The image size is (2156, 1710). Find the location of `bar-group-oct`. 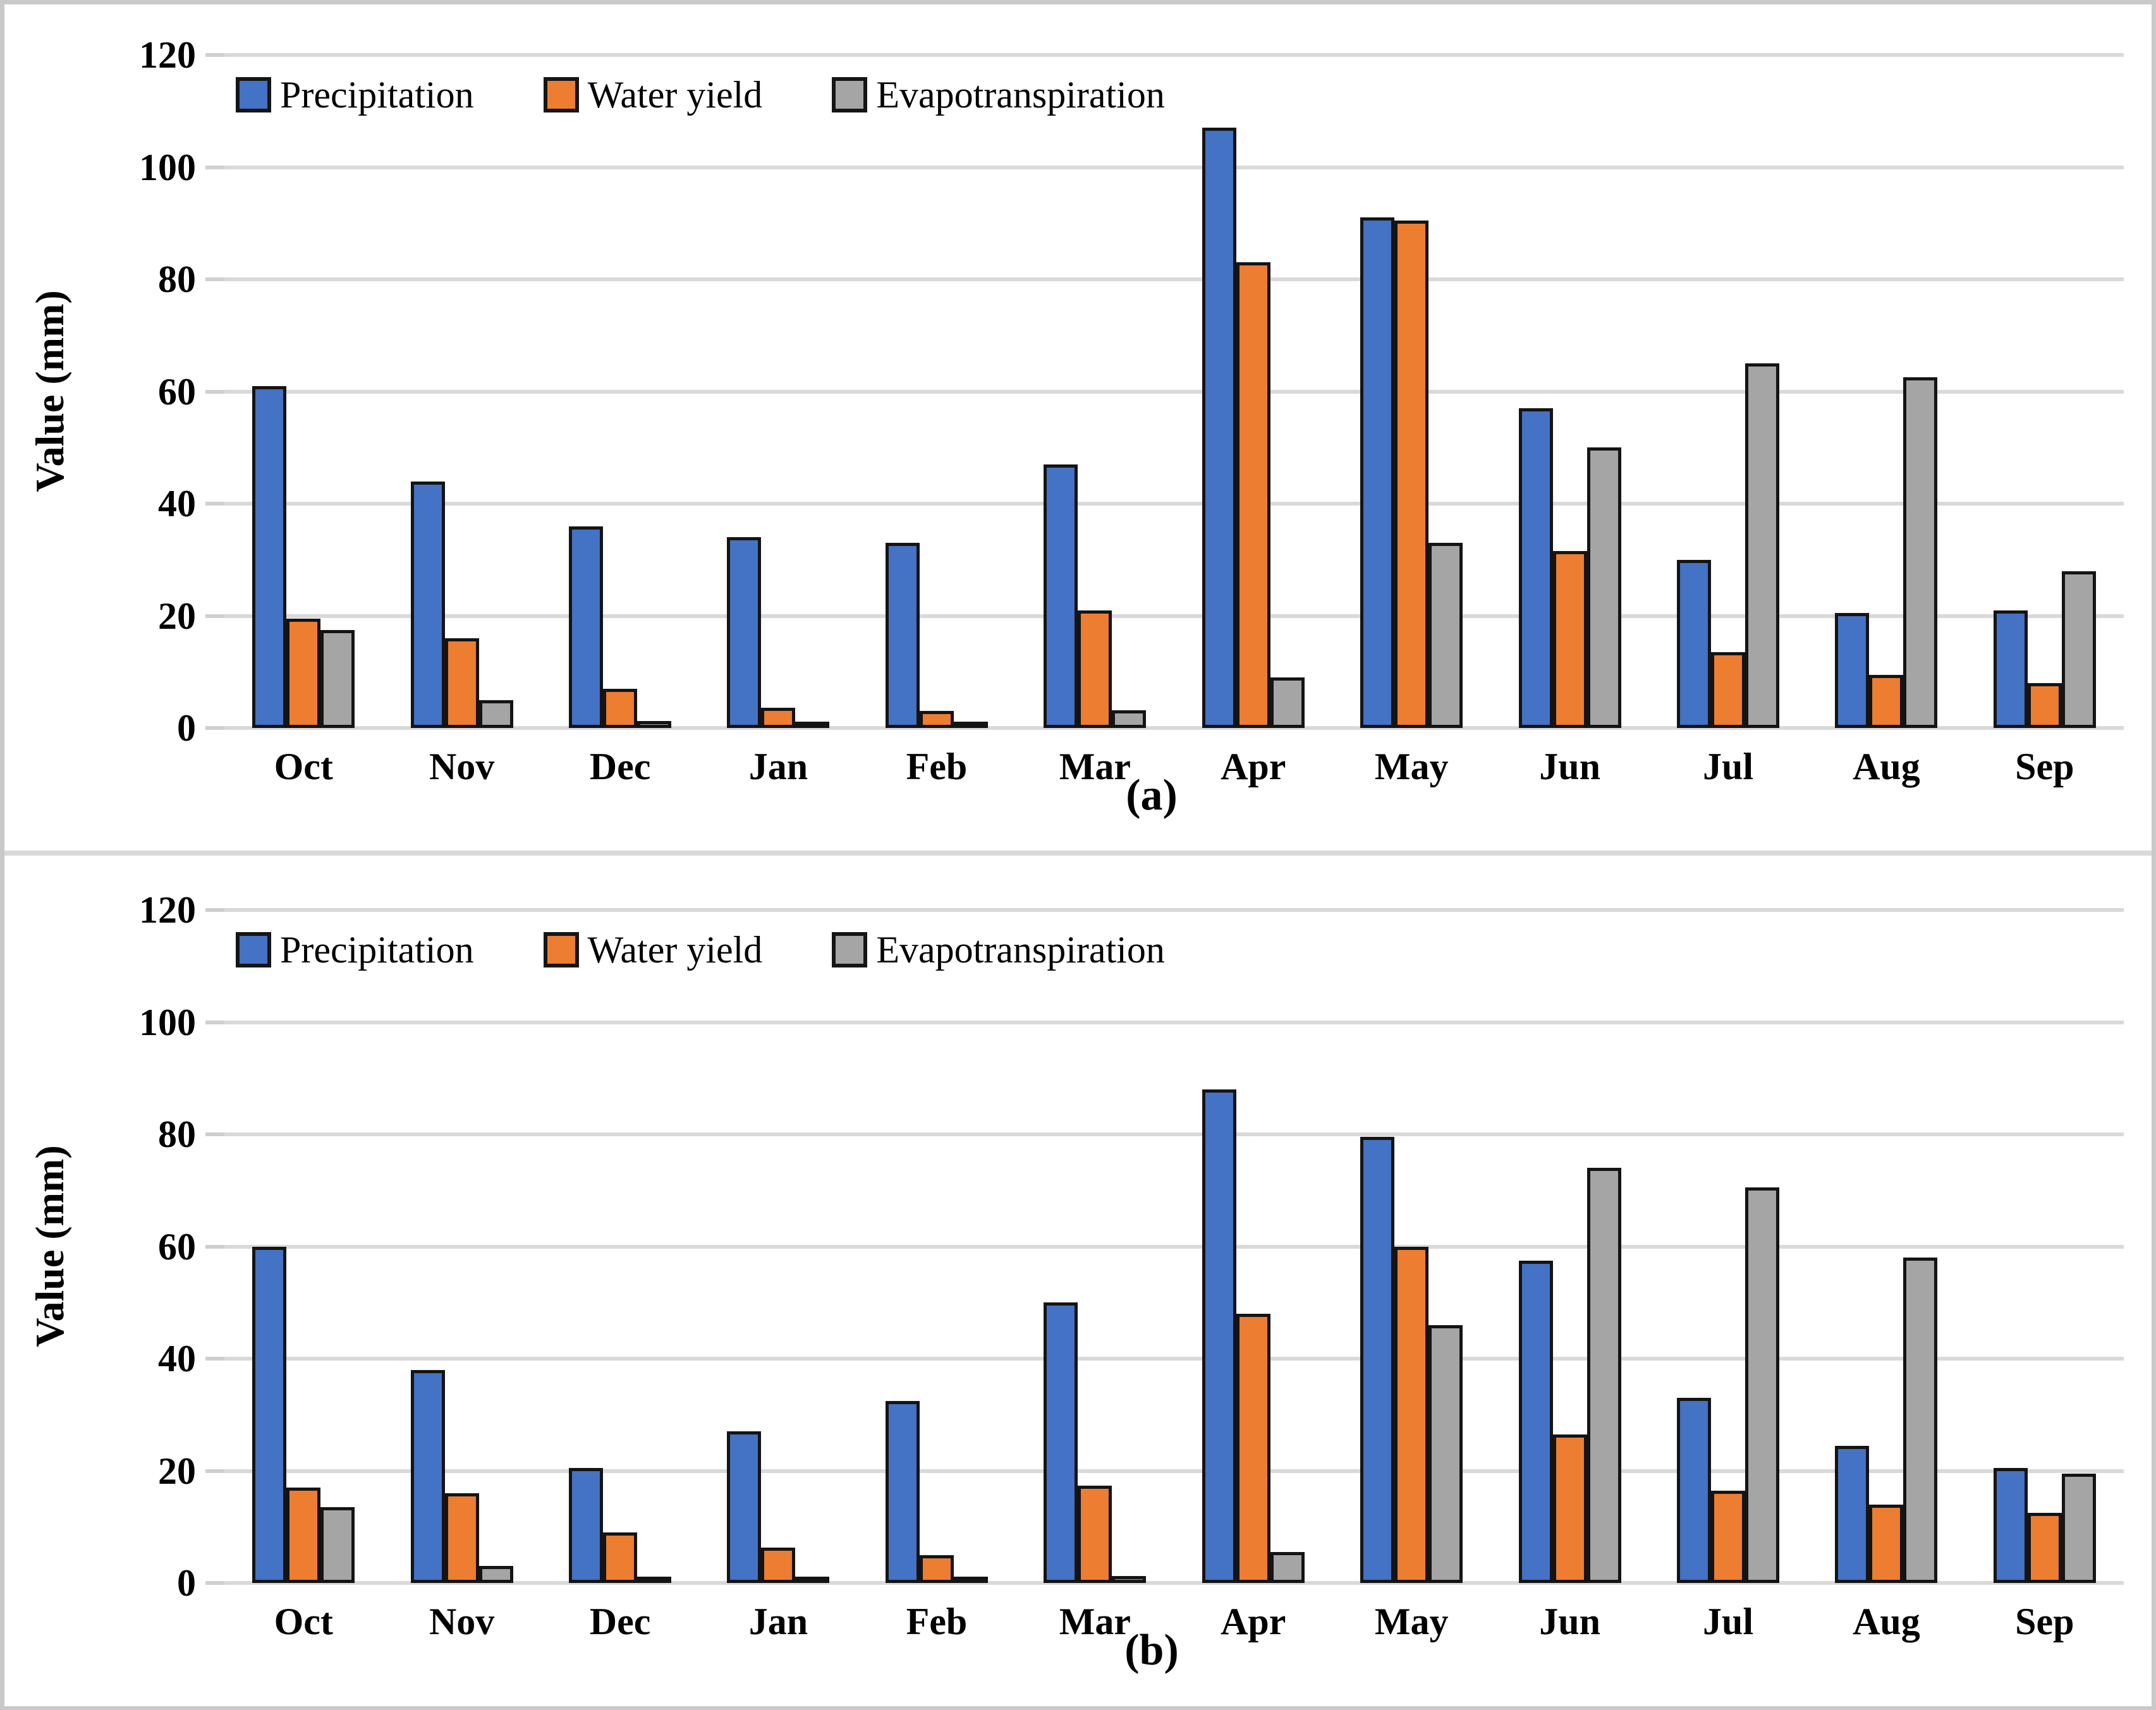

bar-group-oct is located at coordinates (303, 1246).